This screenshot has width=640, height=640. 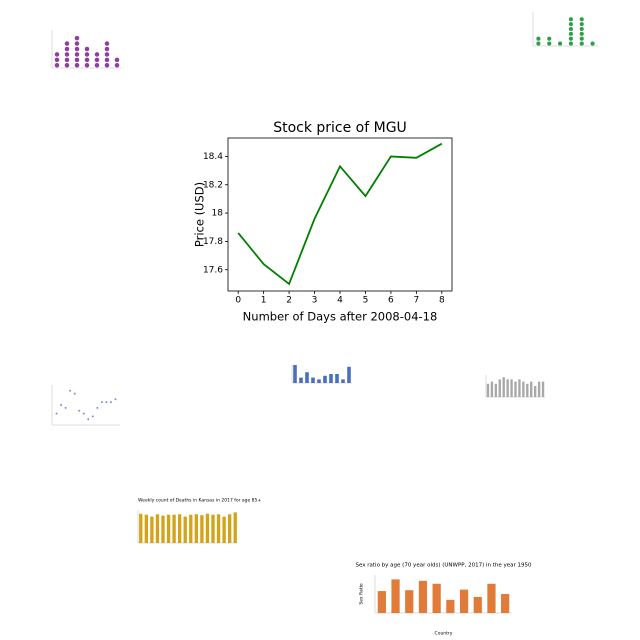 I want to click on y-axis-label: Price (USD), so click(x=200, y=214).